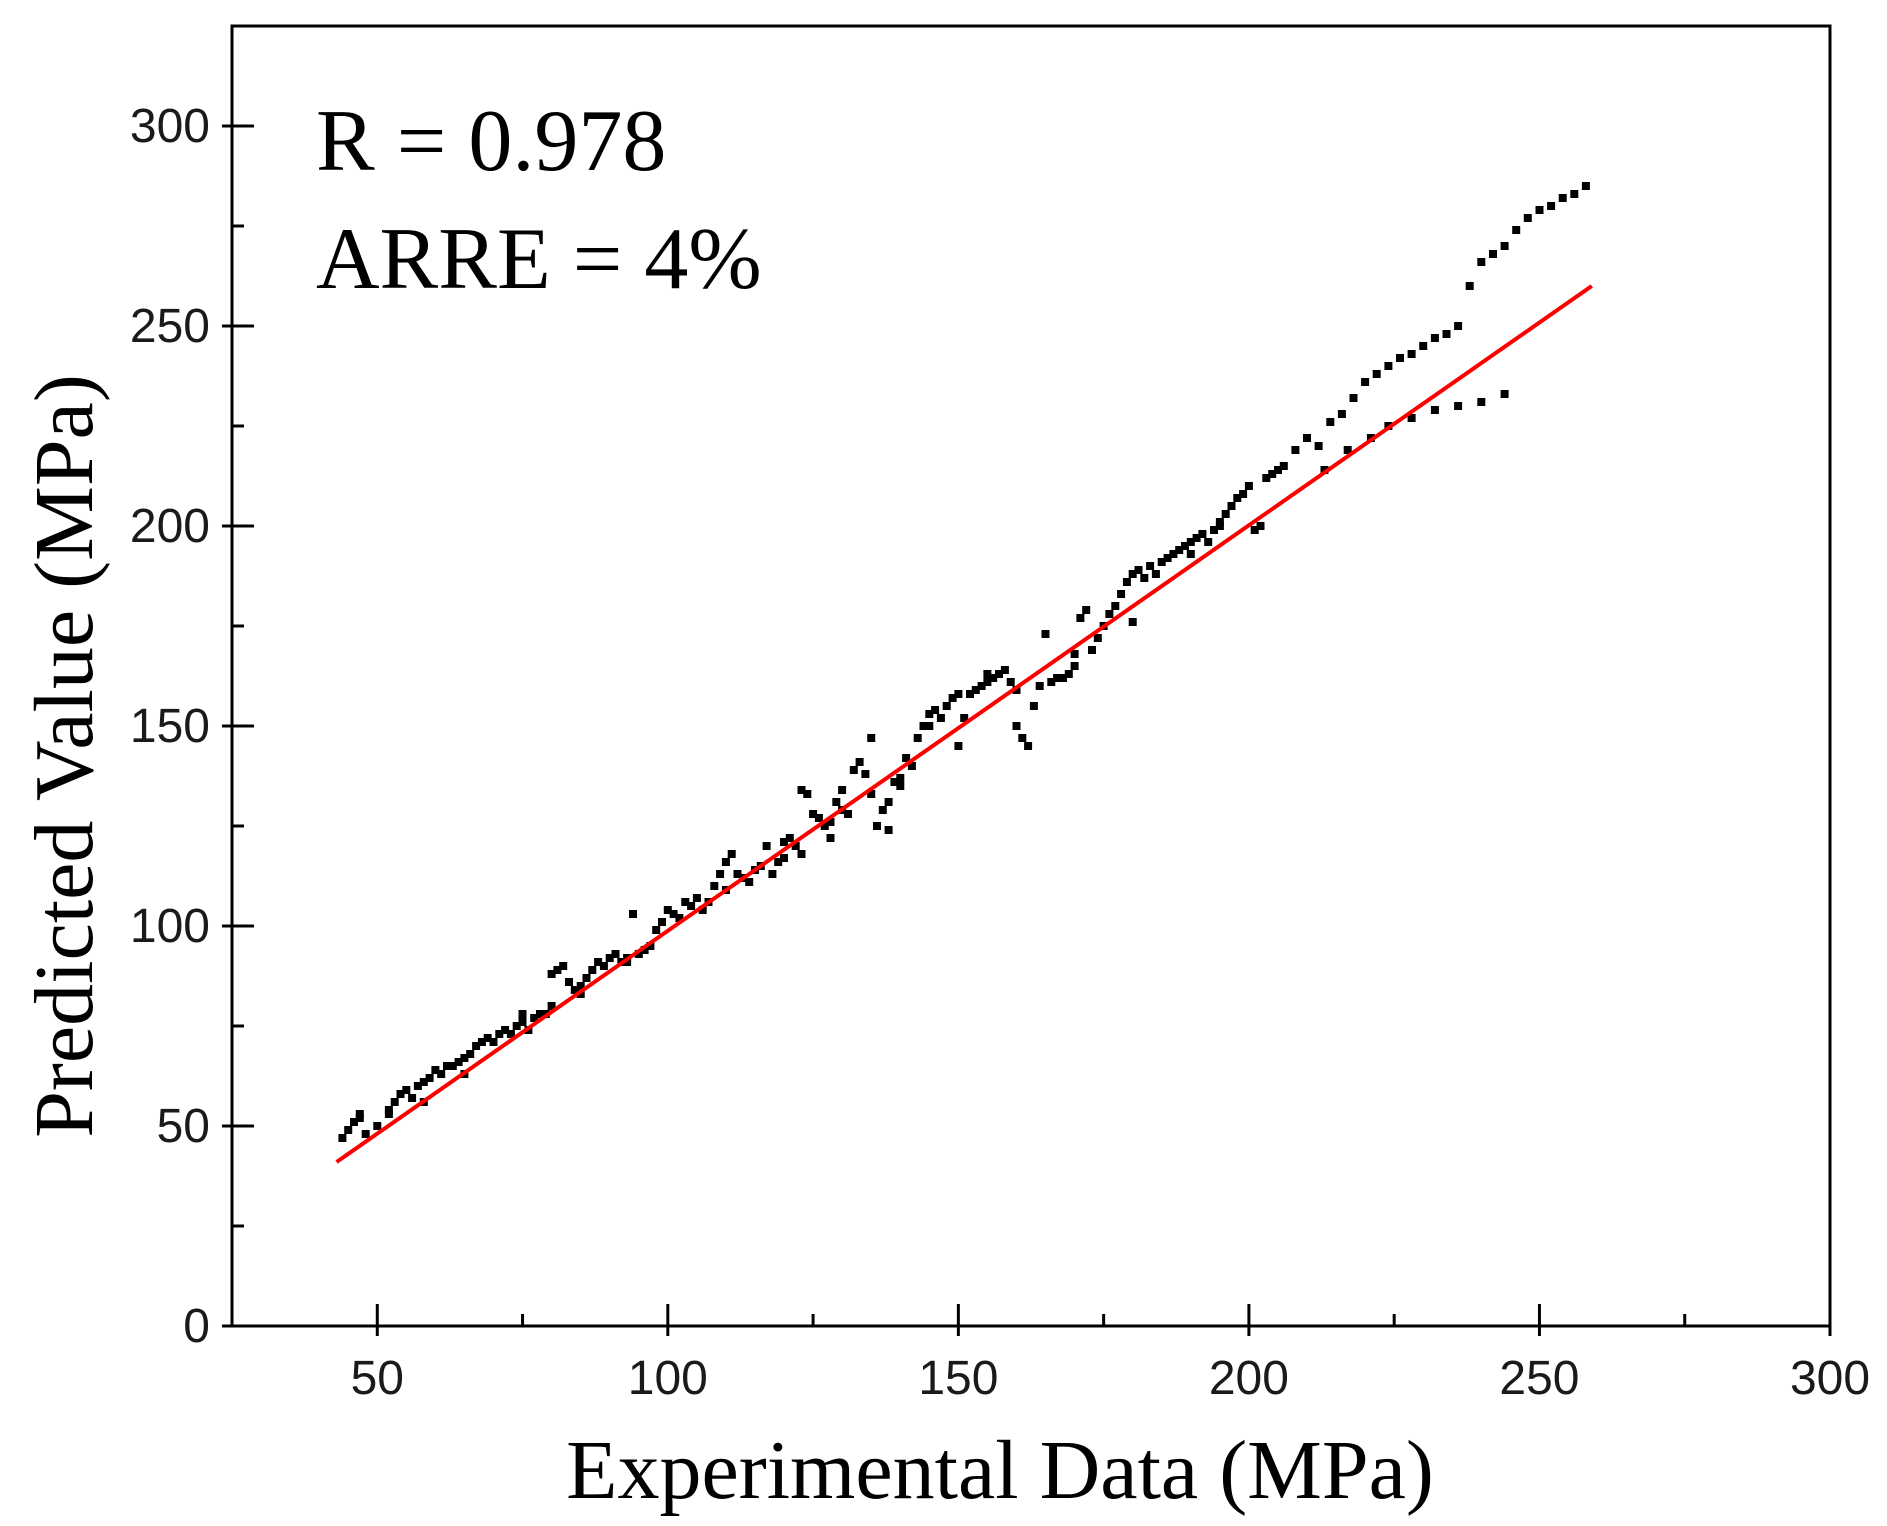  I want to click on annotation-r-value: R = 0.978, so click(491, 141).